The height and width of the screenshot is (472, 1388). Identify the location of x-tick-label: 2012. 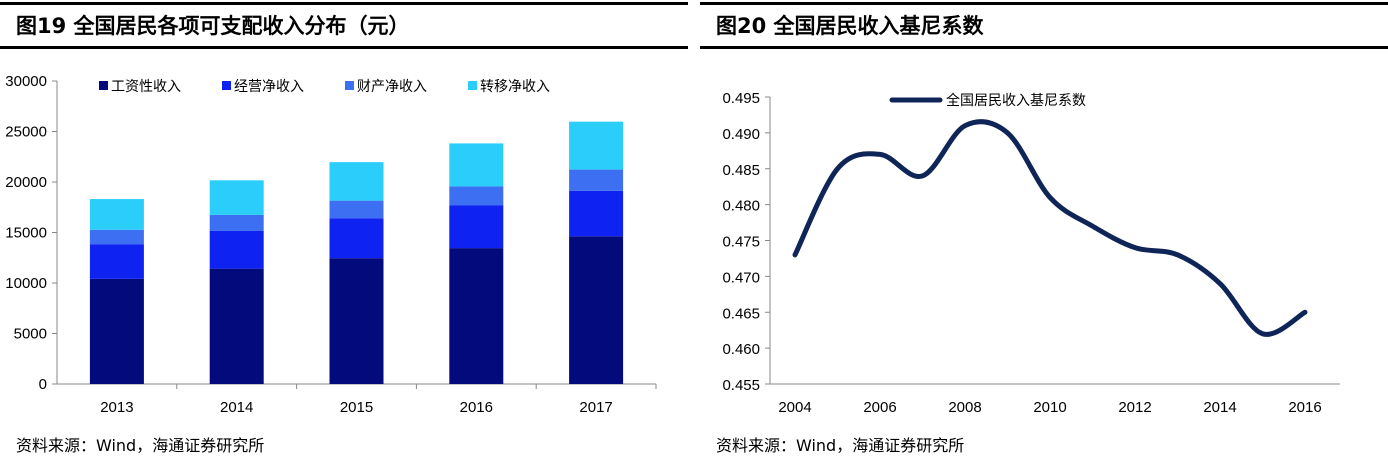
(1134, 407).